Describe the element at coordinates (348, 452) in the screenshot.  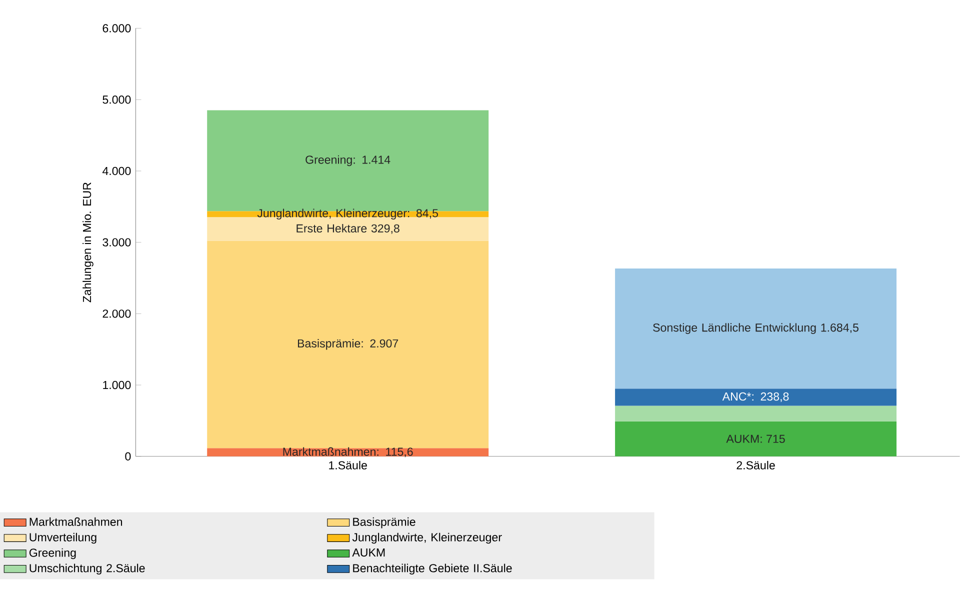
I see `data-label: Marktmaßnahmen: 115,6` at that location.